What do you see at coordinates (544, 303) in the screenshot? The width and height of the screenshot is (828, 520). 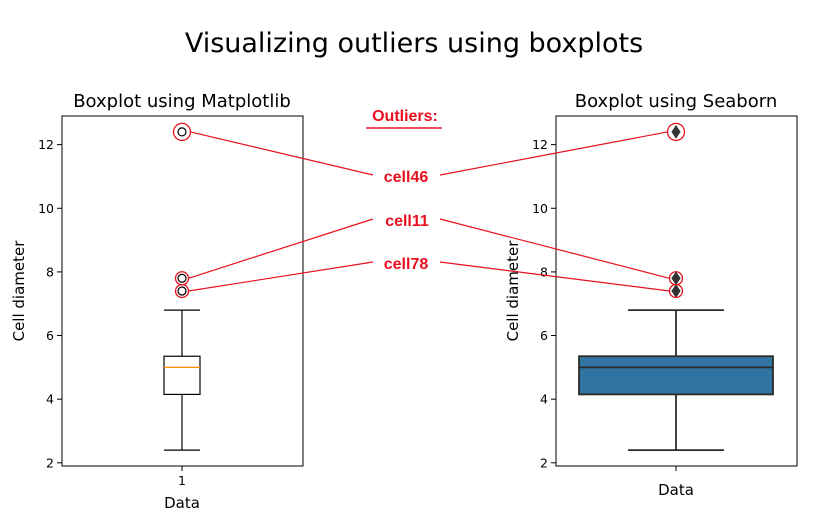 I see `seaborn-y-axis: 2 4 6 8 10 12` at bounding box center [544, 303].